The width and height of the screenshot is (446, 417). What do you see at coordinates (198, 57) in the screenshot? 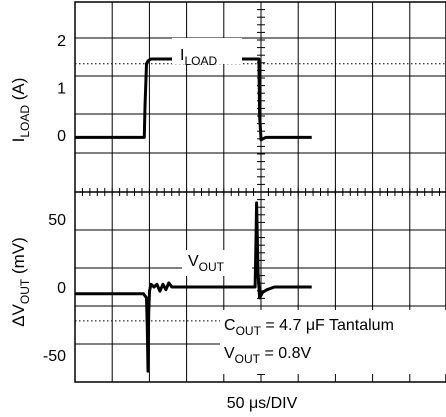
I see `iload-trace-label: ILOAD` at bounding box center [198, 57].